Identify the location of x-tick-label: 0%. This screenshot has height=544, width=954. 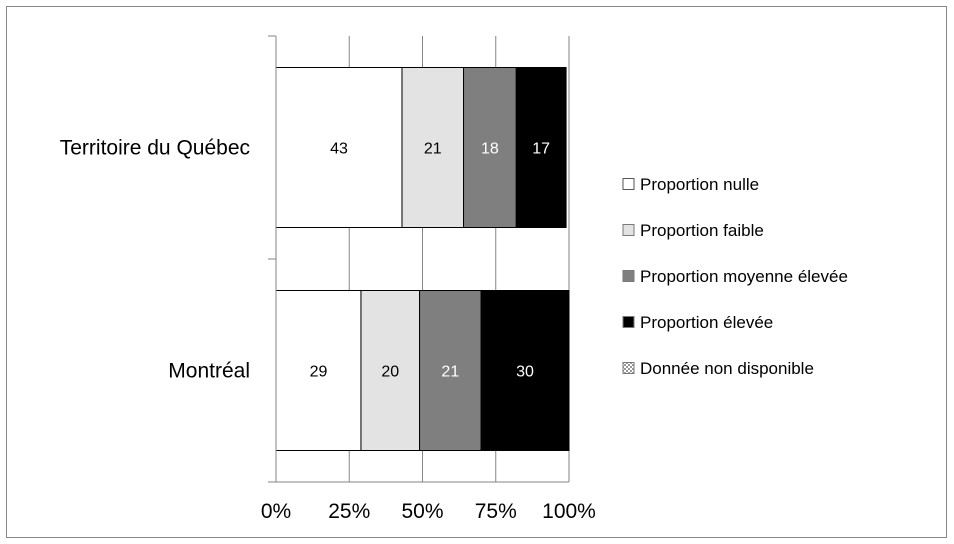
(276, 511).